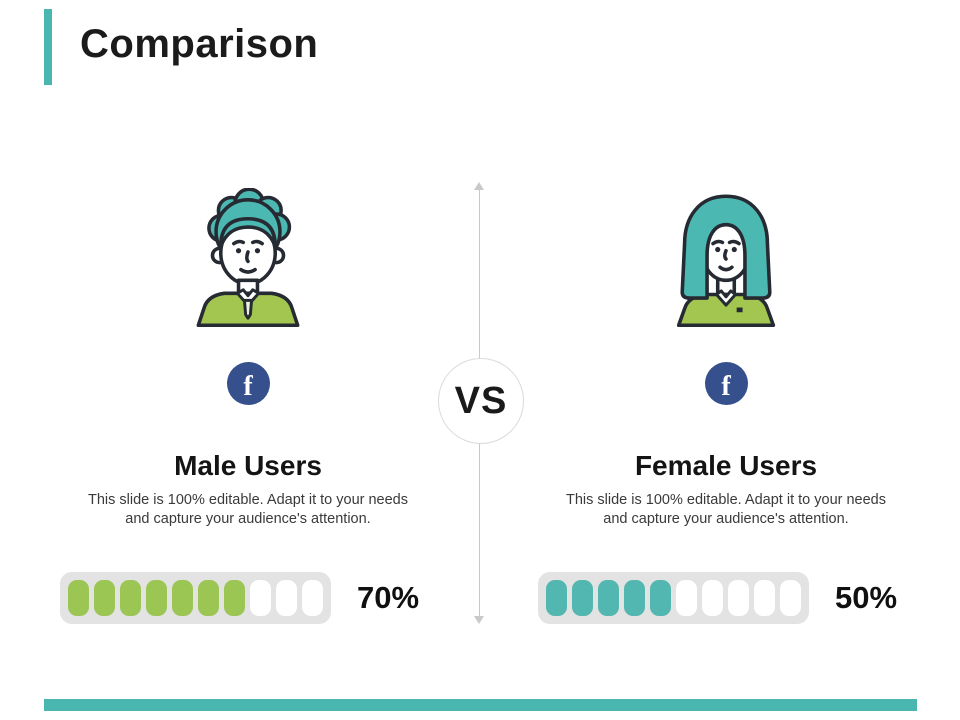  Describe the element at coordinates (726, 259) in the screenshot. I see `female-user-avatar` at that location.